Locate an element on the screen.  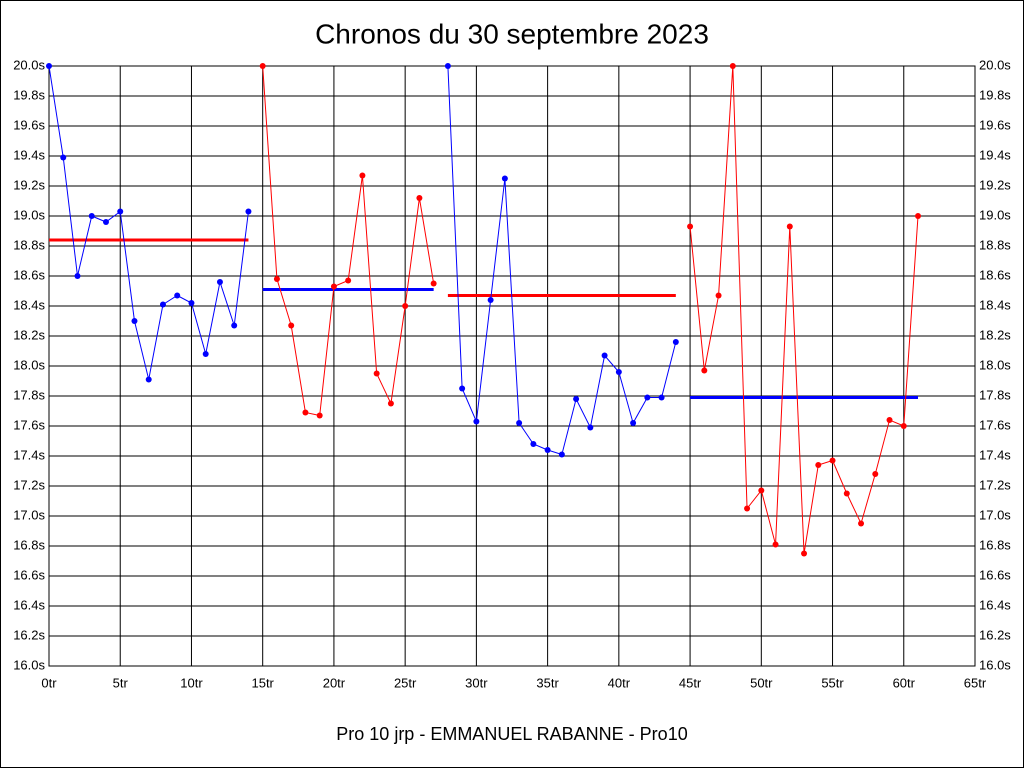
y-tick-label: 19.0s is located at coordinates (29, 214).